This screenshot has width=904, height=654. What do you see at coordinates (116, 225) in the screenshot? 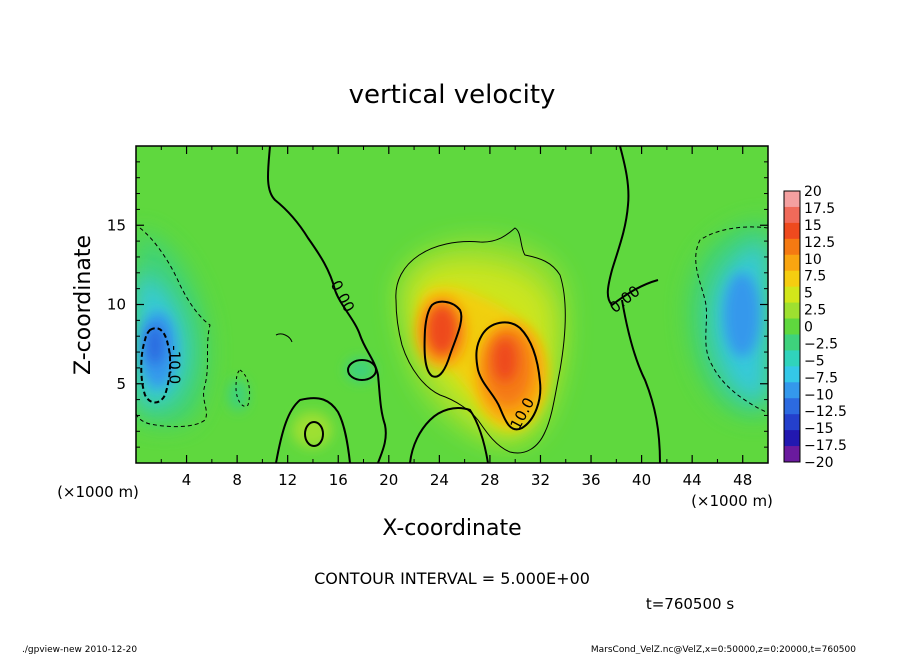
I see `y-tick-label: 15` at bounding box center [116, 225].